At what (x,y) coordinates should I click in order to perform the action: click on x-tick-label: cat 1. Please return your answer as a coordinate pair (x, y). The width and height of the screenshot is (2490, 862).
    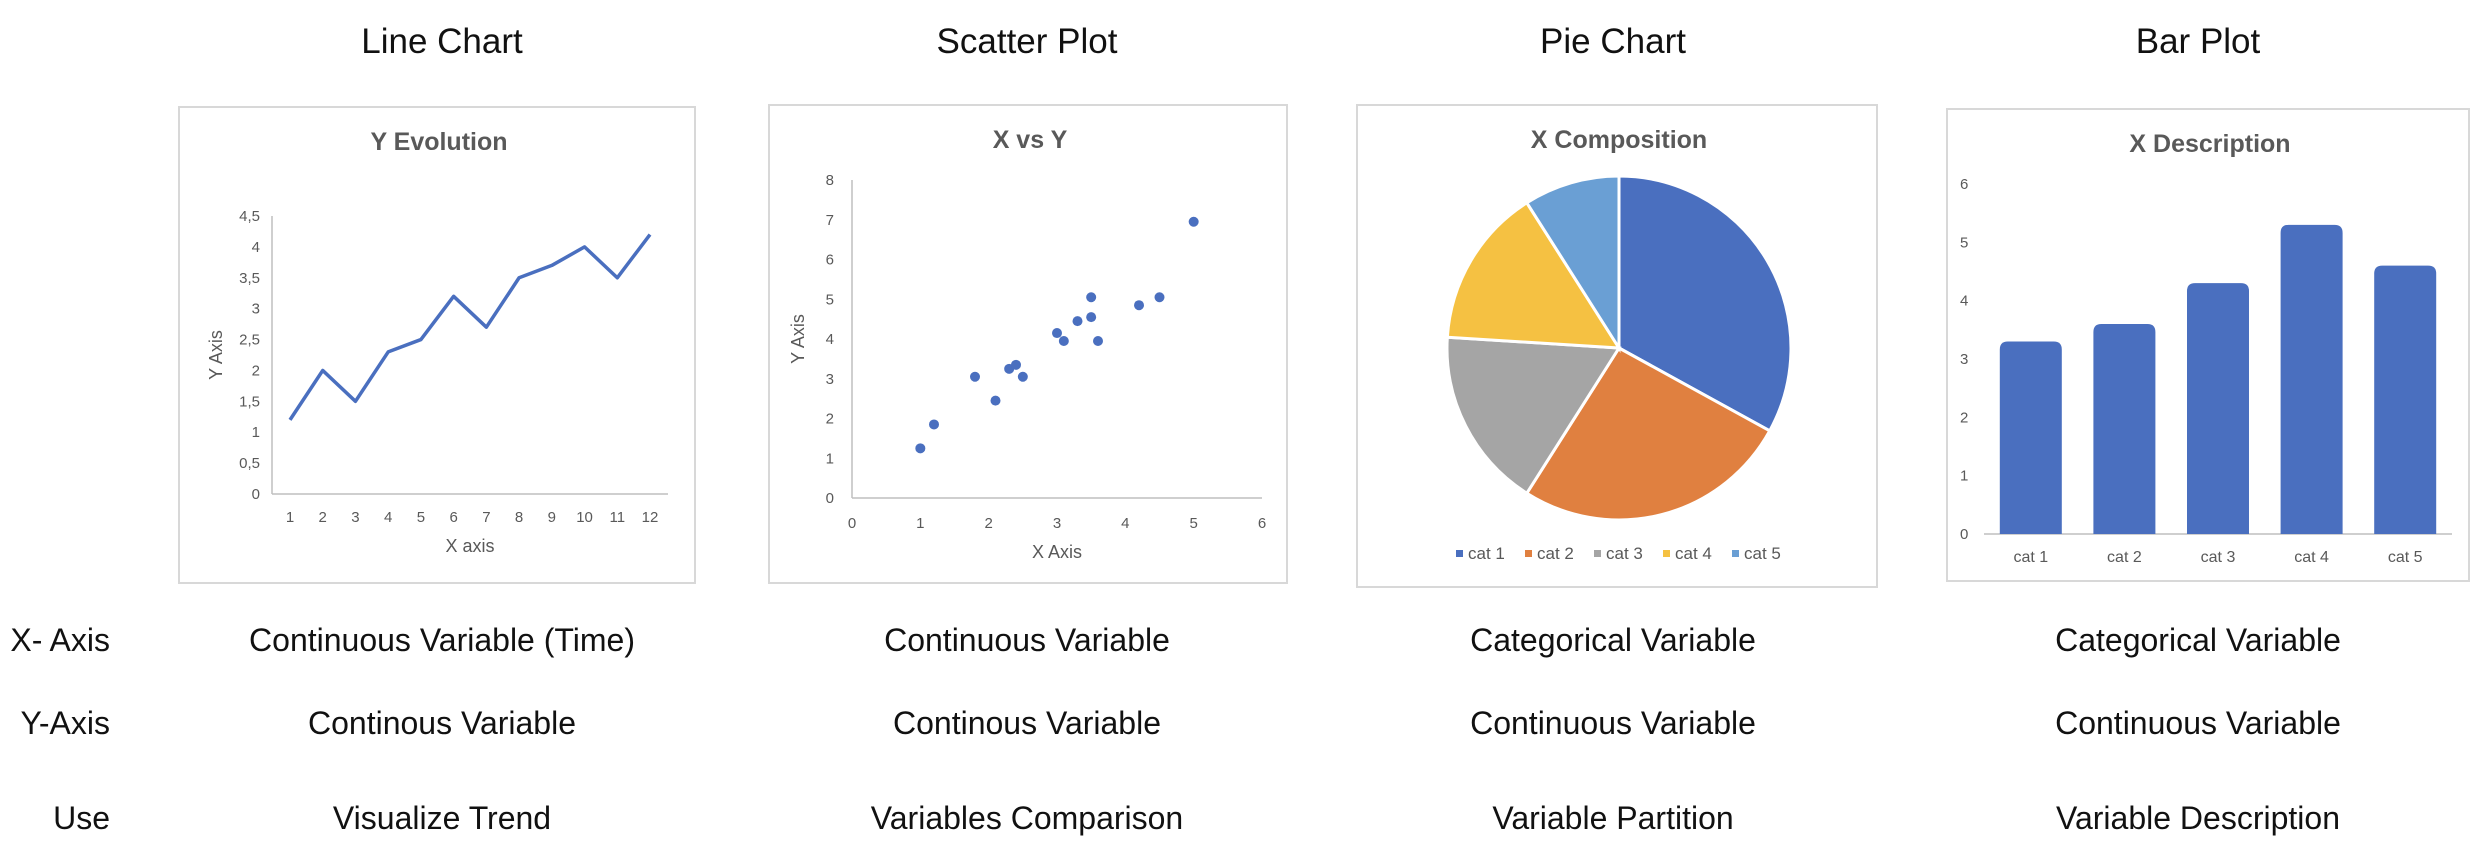
    Looking at the image, I should click on (2030, 557).